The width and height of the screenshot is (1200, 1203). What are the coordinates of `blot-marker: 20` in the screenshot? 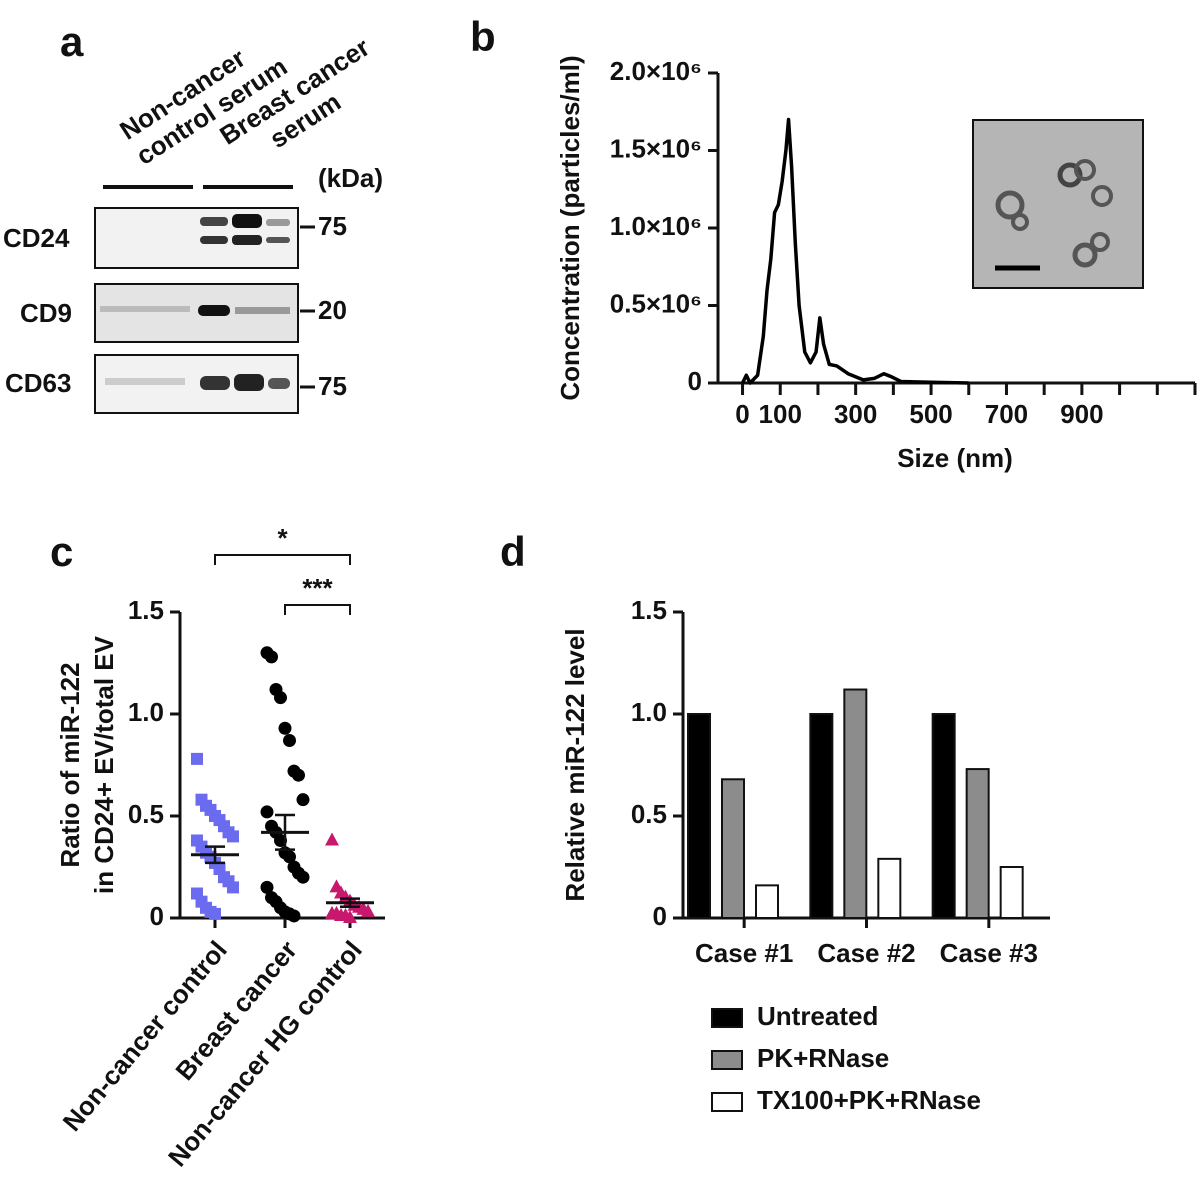 It's located at (332, 310).